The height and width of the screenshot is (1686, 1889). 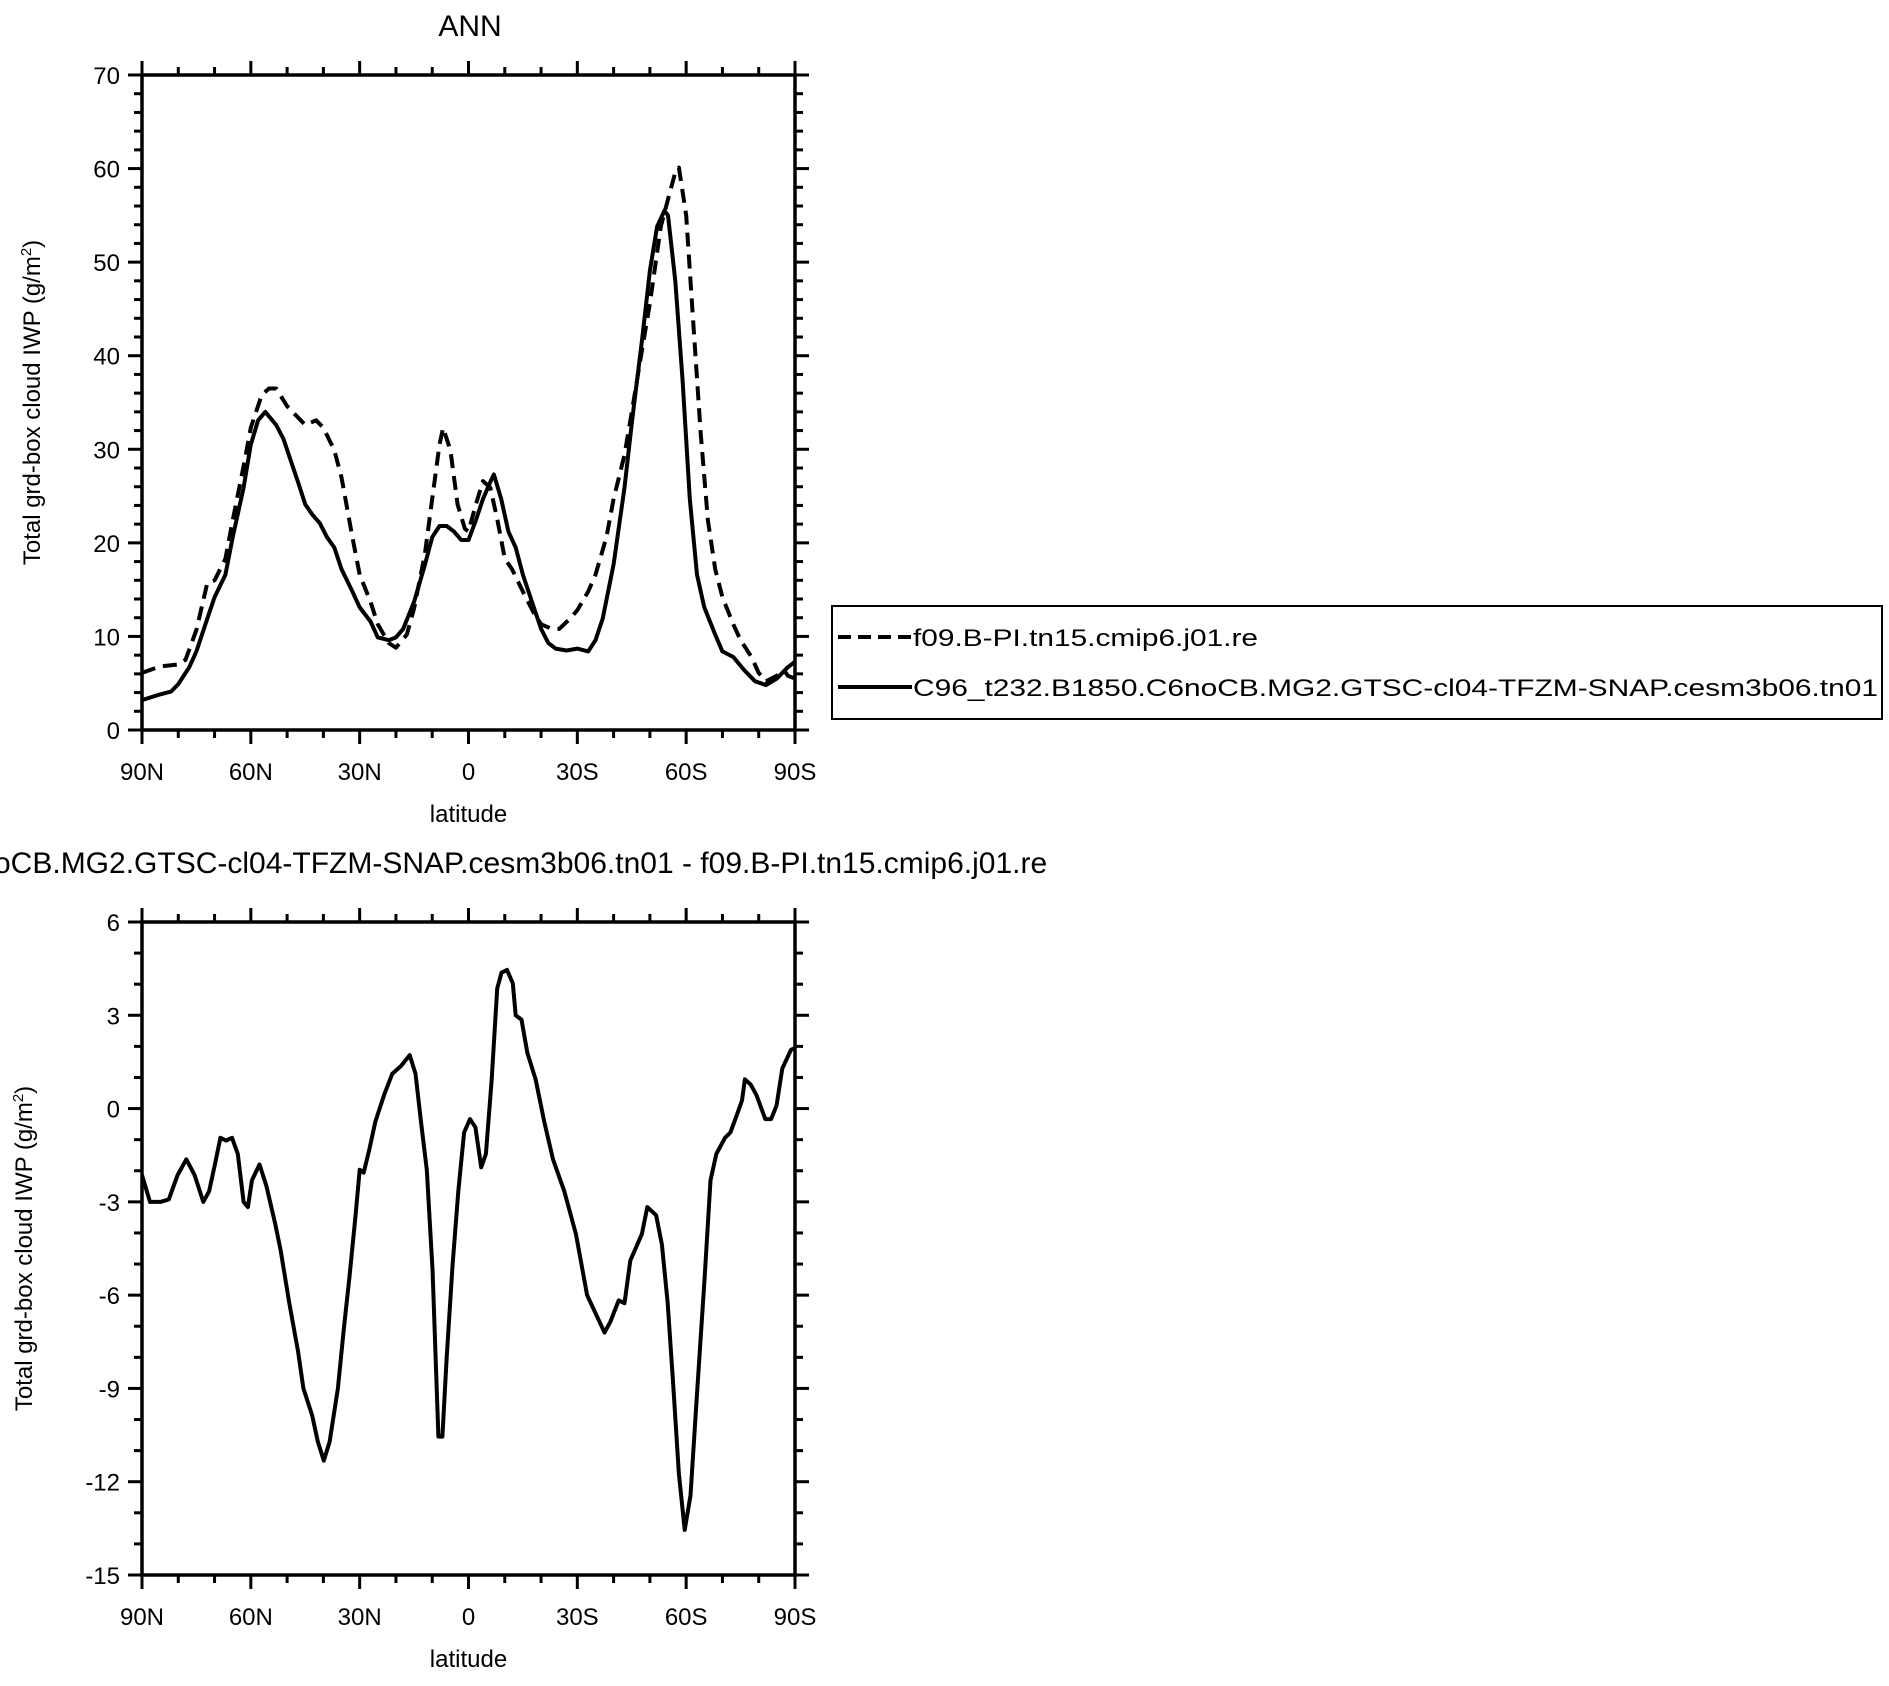 I want to click on y-tick-label: -9, so click(x=109, y=1389).